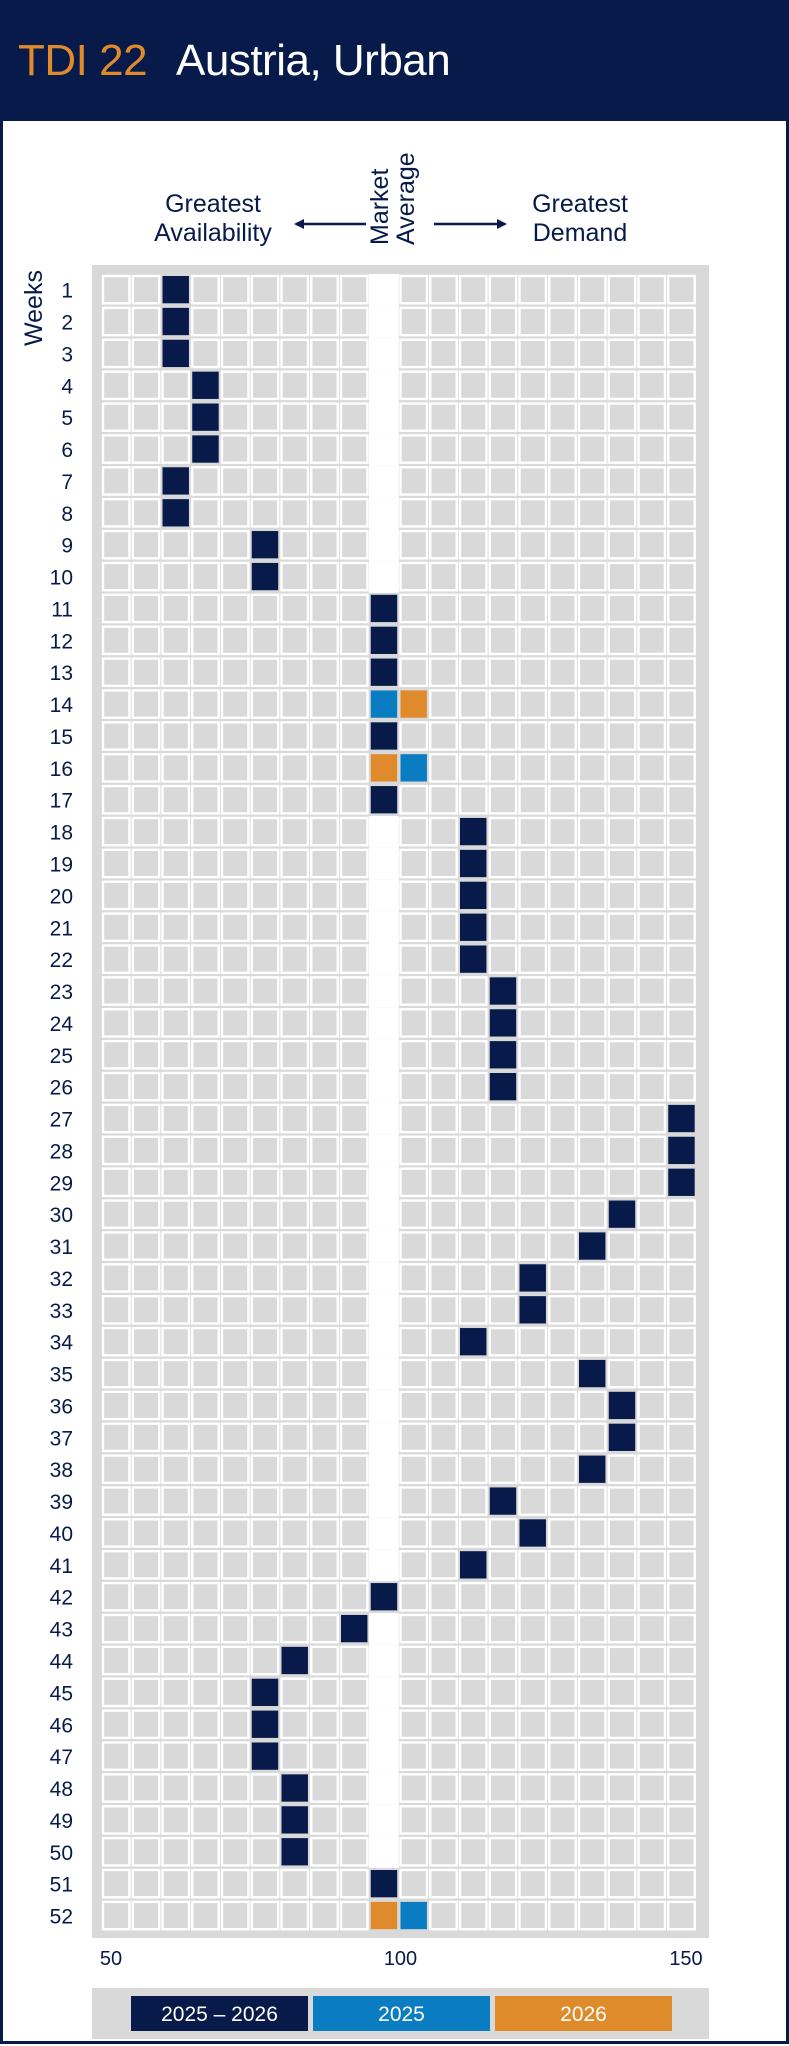 This screenshot has width=789, height=2046. I want to click on greatest-demand-caption: Greatest Demand, so click(580, 219).